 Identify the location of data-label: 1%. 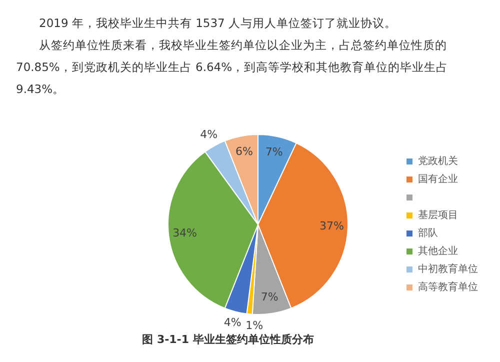
(255, 325).